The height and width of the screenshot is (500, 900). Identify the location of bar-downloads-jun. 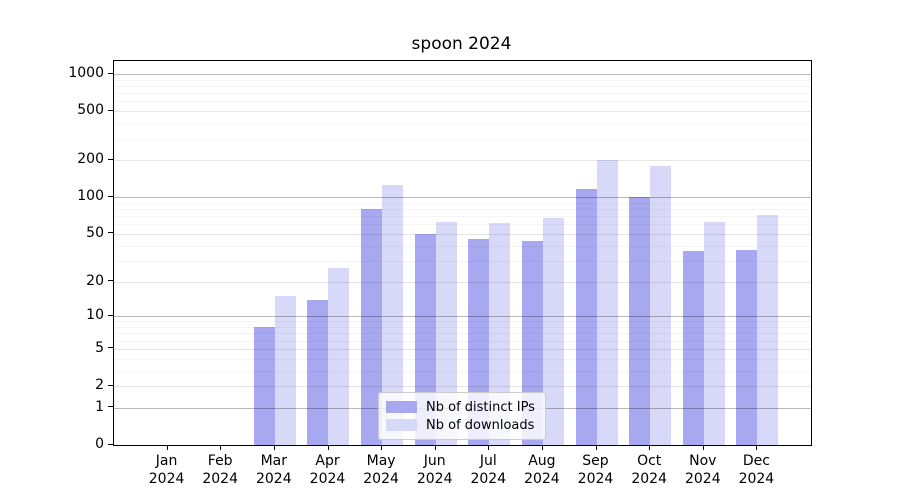
(446, 333).